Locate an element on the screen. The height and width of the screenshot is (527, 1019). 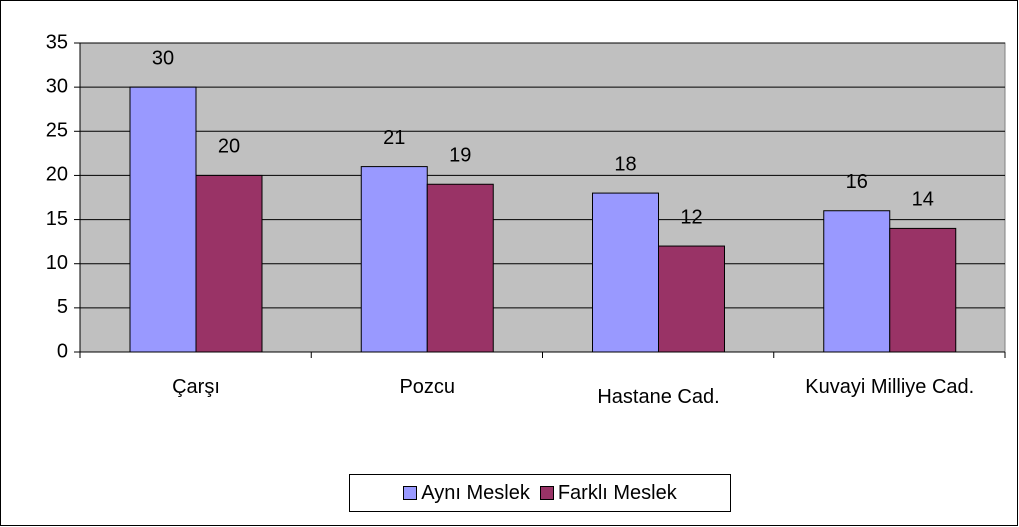
y-tick-label: 5 is located at coordinates (62, 307).